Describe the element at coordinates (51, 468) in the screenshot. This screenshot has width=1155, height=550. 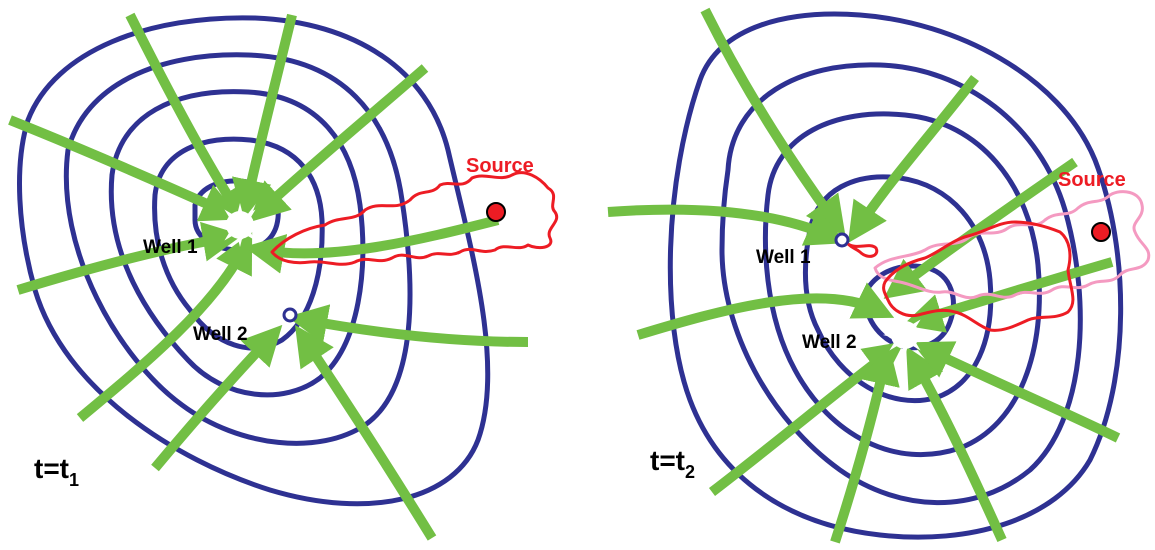
I see `time-label-left-main: t=t` at that location.